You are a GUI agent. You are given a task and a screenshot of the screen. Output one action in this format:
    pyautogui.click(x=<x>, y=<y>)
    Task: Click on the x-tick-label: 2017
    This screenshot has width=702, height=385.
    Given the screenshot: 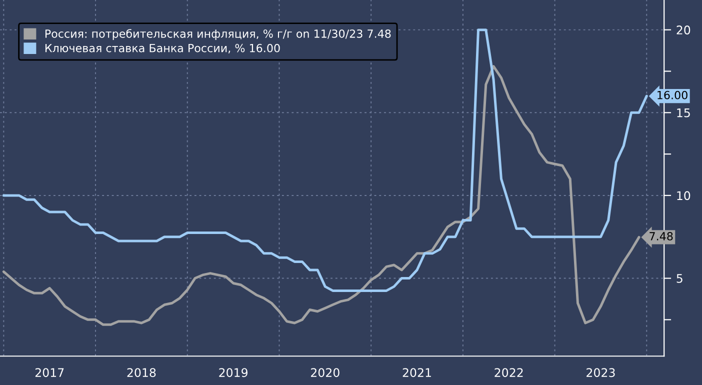 What is the action you would take?
    pyautogui.click(x=49, y=373)
    